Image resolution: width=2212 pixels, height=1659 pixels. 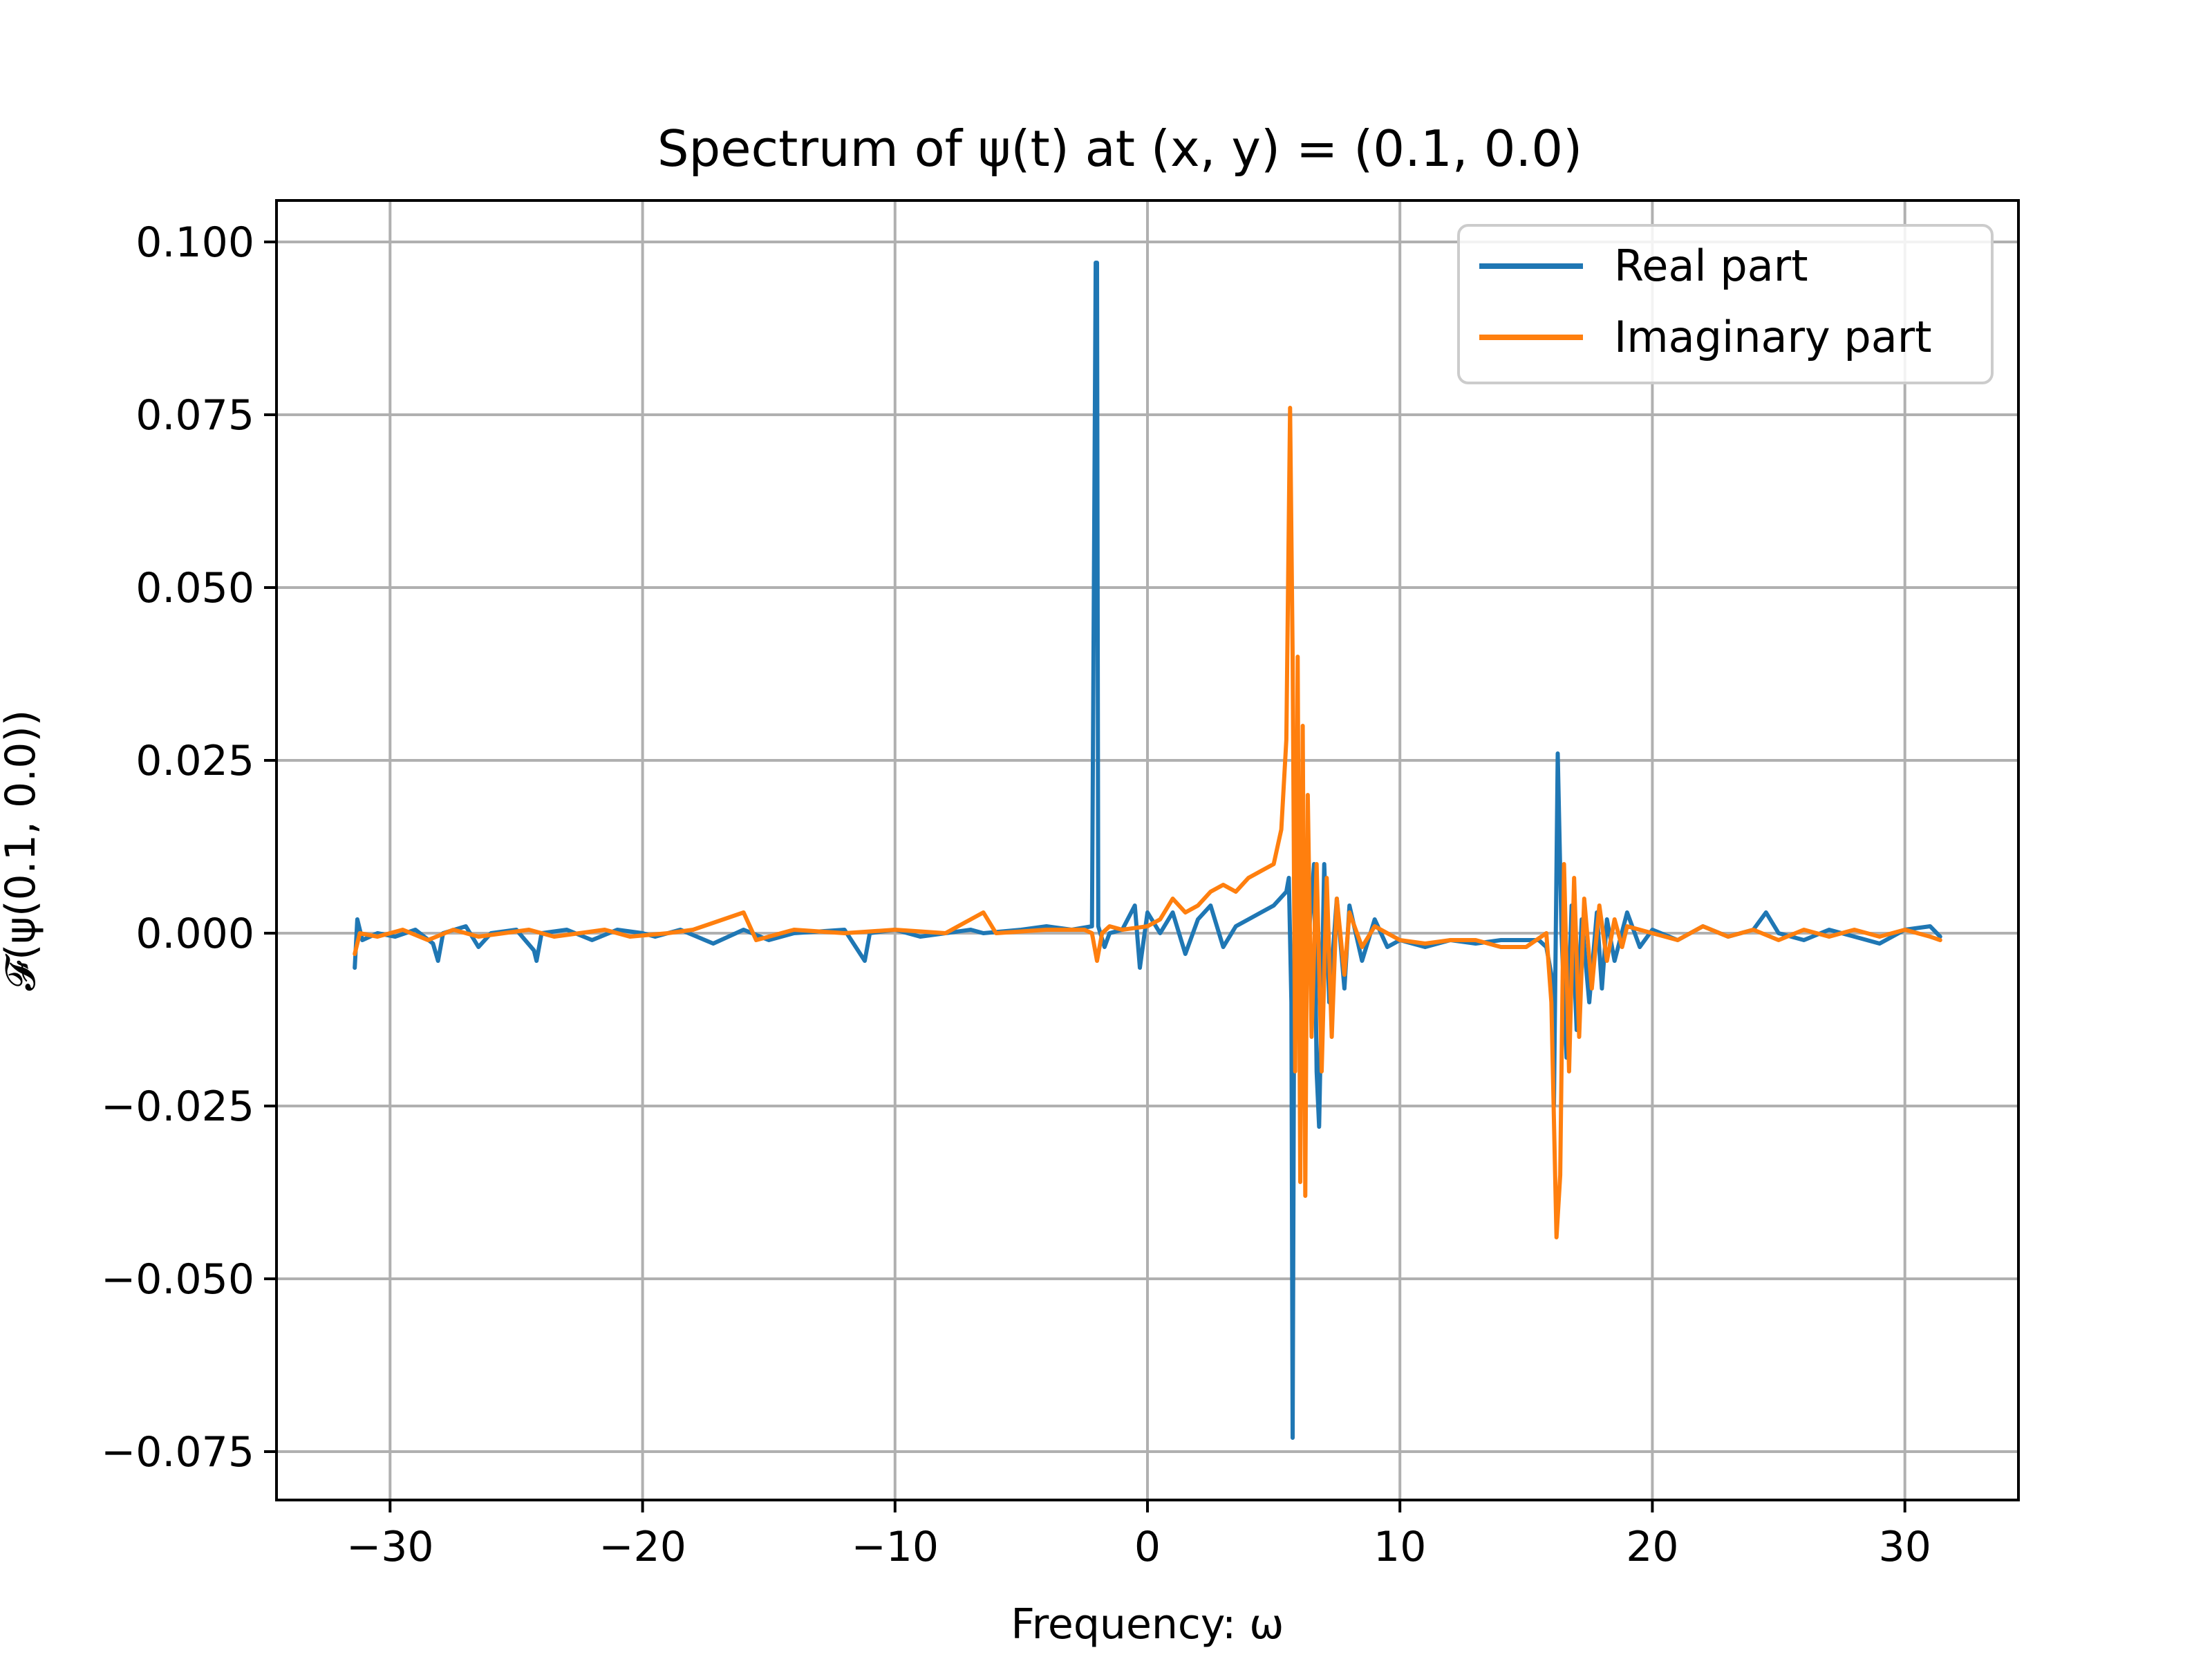 What do you see at coordinates (390, 1547) in the screenshot?
I see `x-tick-label: −30` at bounding box center [390, 1547].